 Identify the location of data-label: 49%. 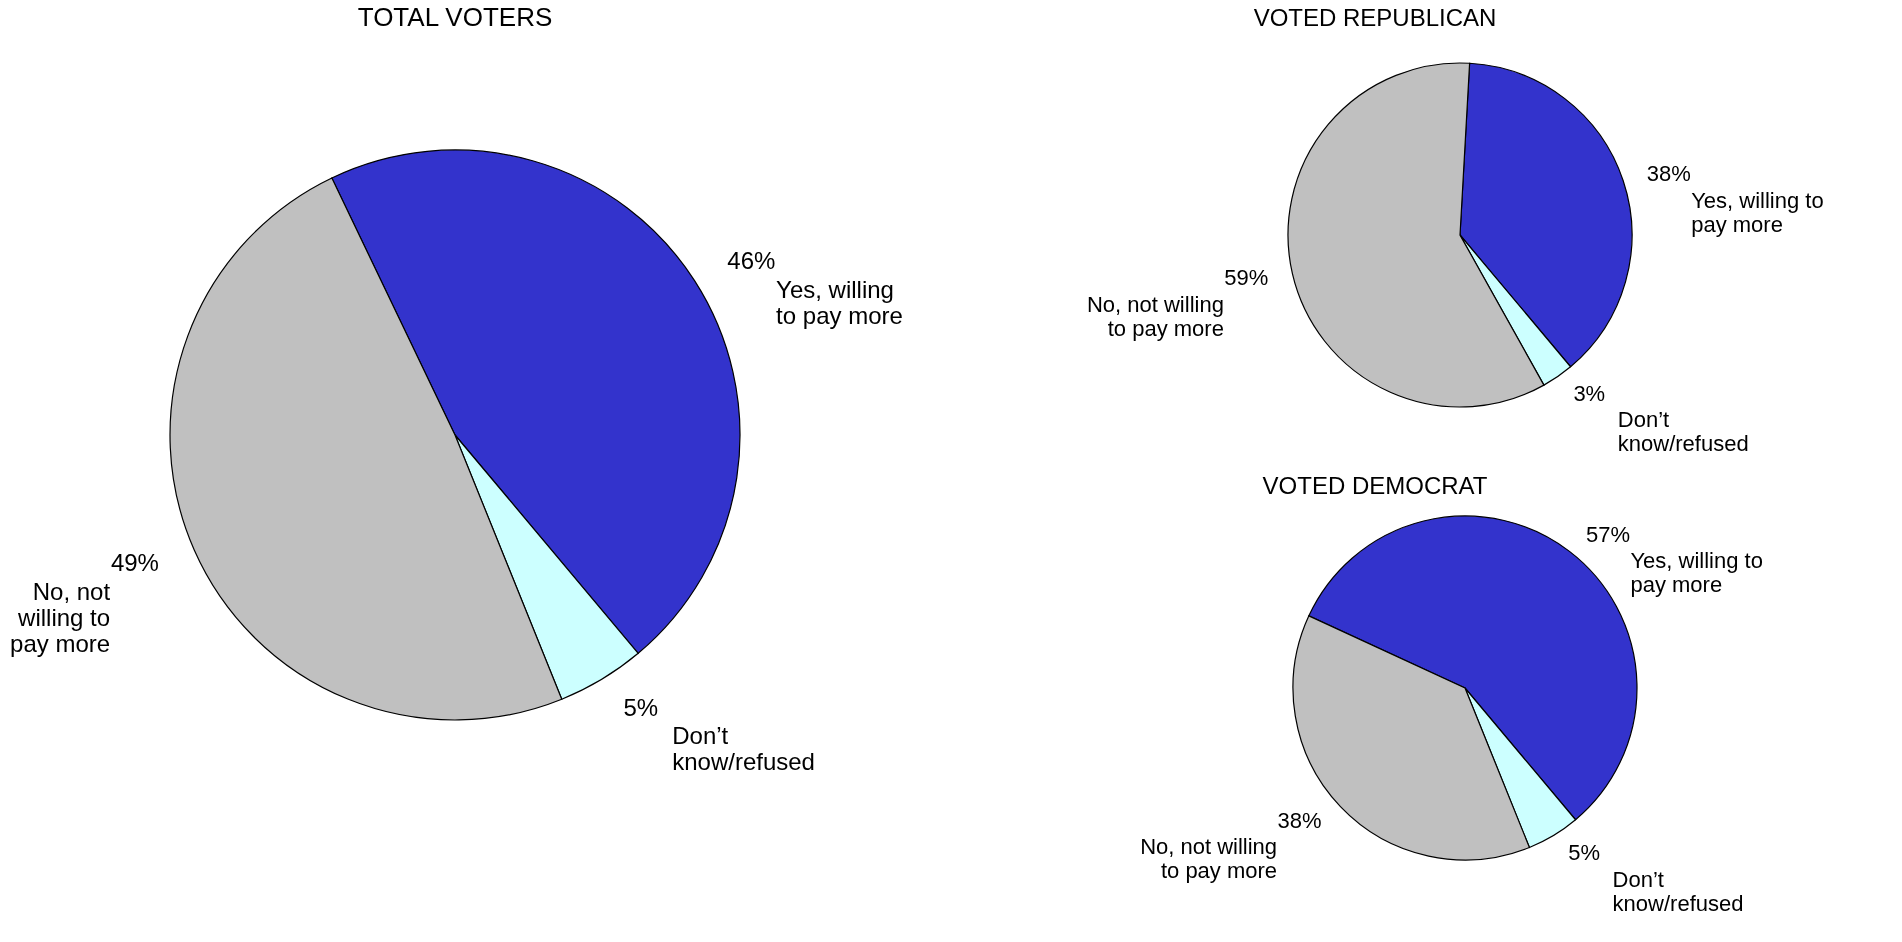
(134, 562).